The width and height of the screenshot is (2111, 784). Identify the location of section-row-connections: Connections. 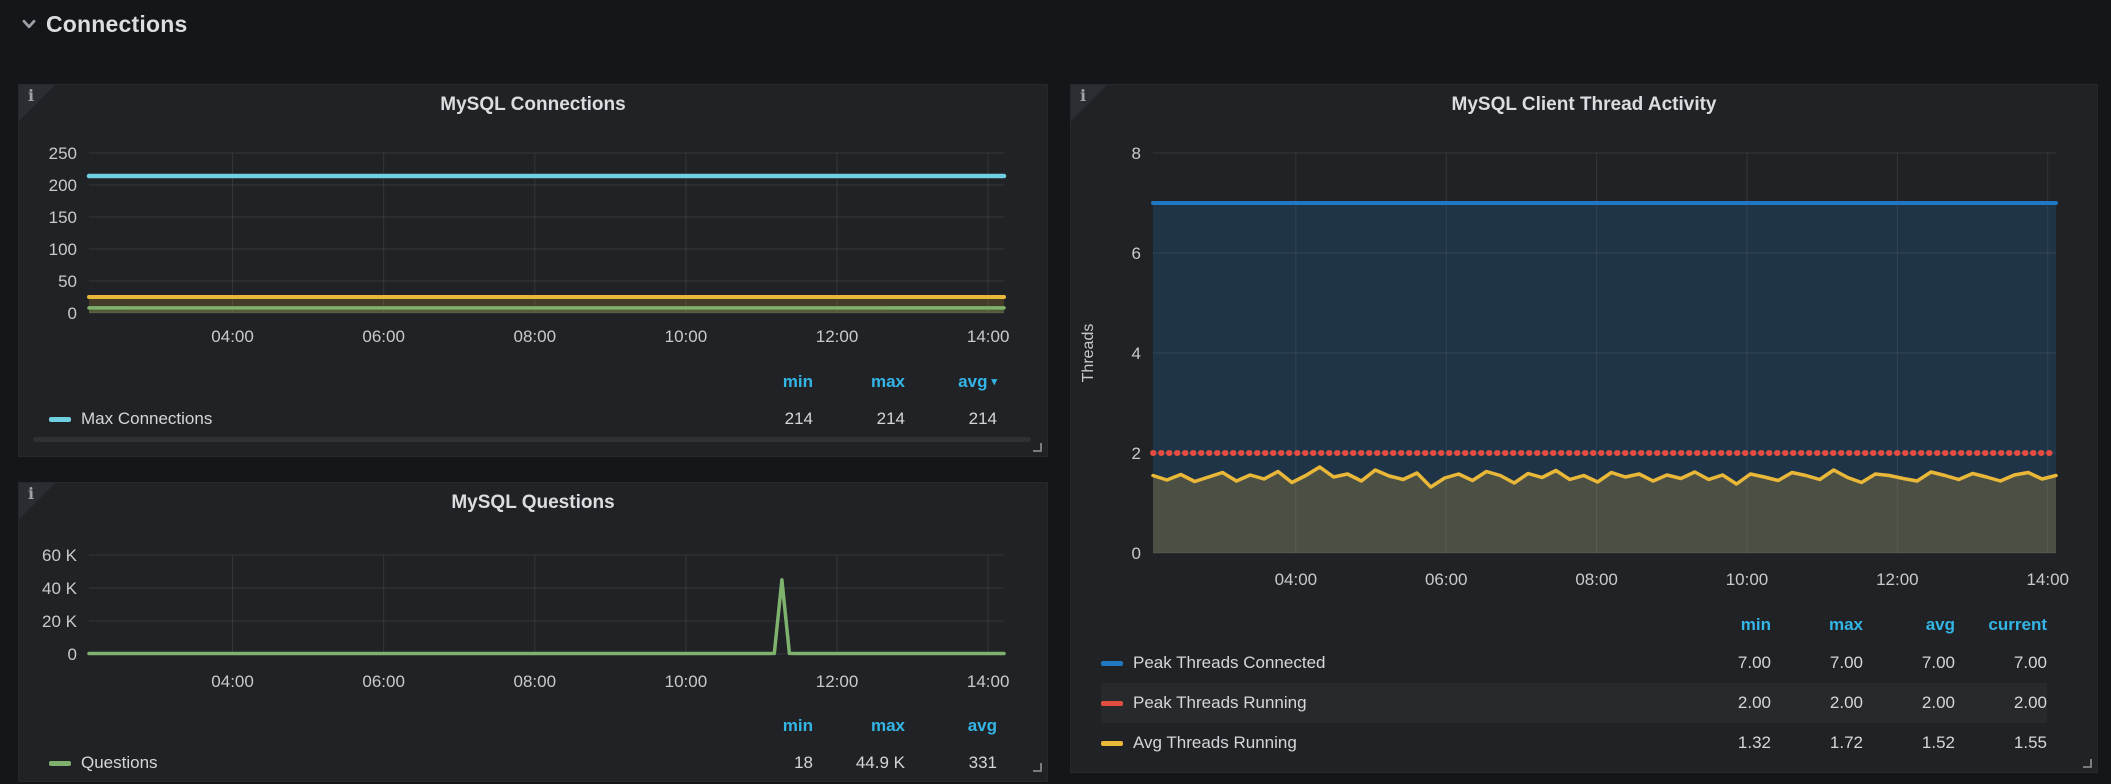
(103, 24).